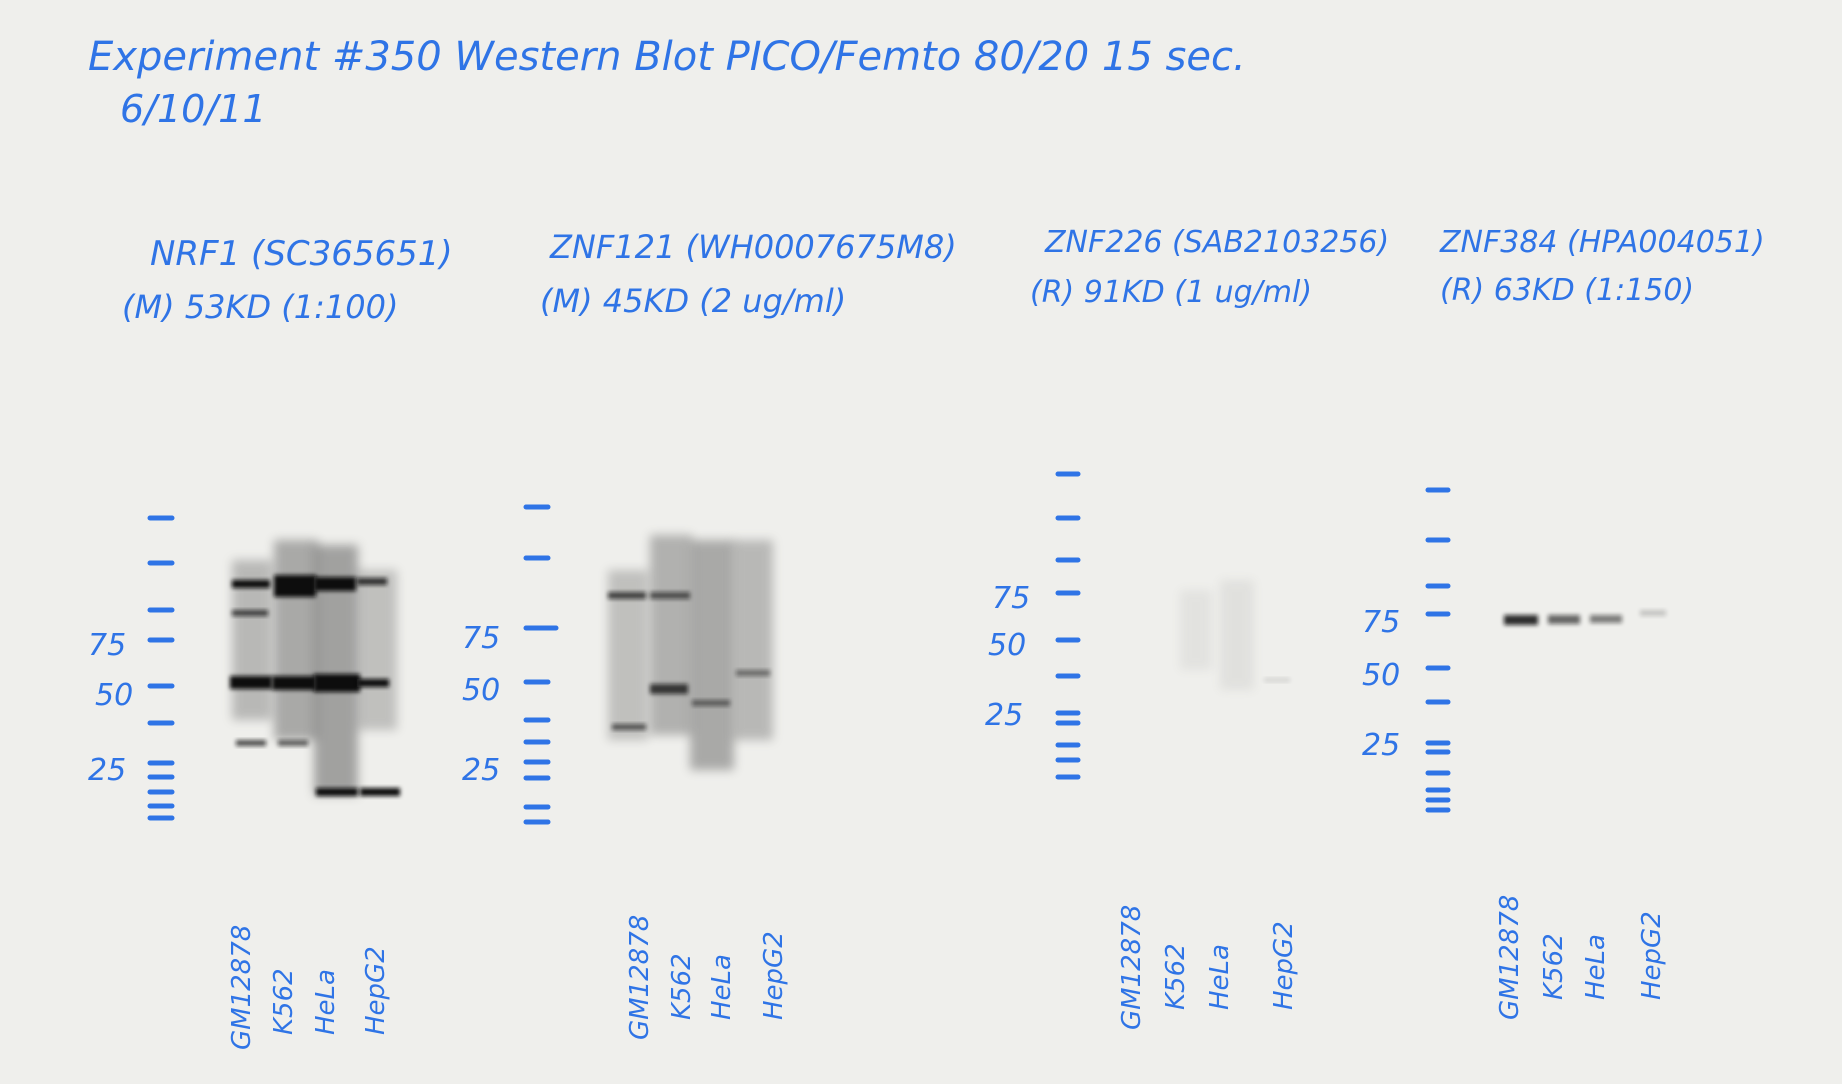 The height and width of the screenshot is (1084, 1842). Describe the element at coordinates (260, 307) in the screenshot. I see `panel-1-subtitle: (M) 53KD (1:100)` at that location.